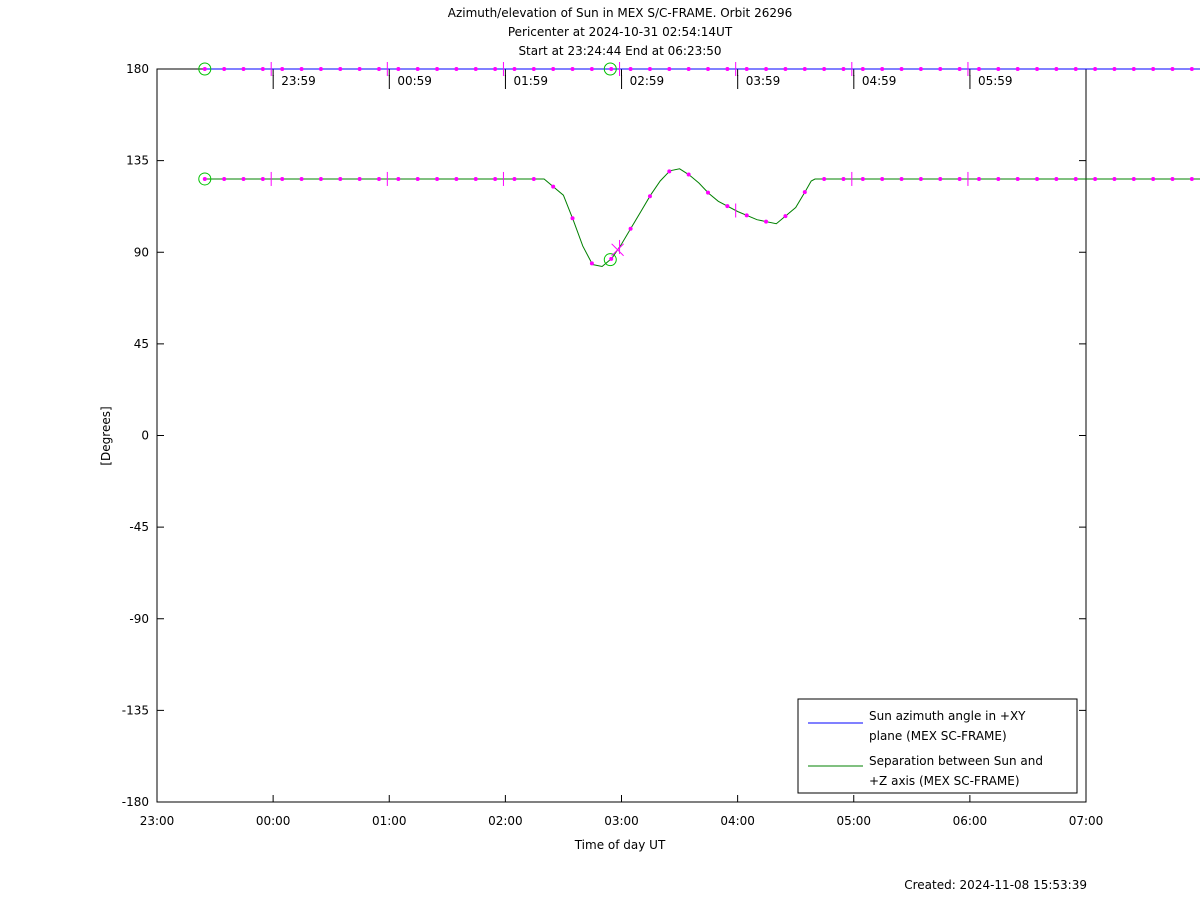 The image size is (1200, 901). What do you see at coordinates (995, 81) in the screenshot?
I see `orbit-time-label-6: 05:59` at bounding box center [995, 81].